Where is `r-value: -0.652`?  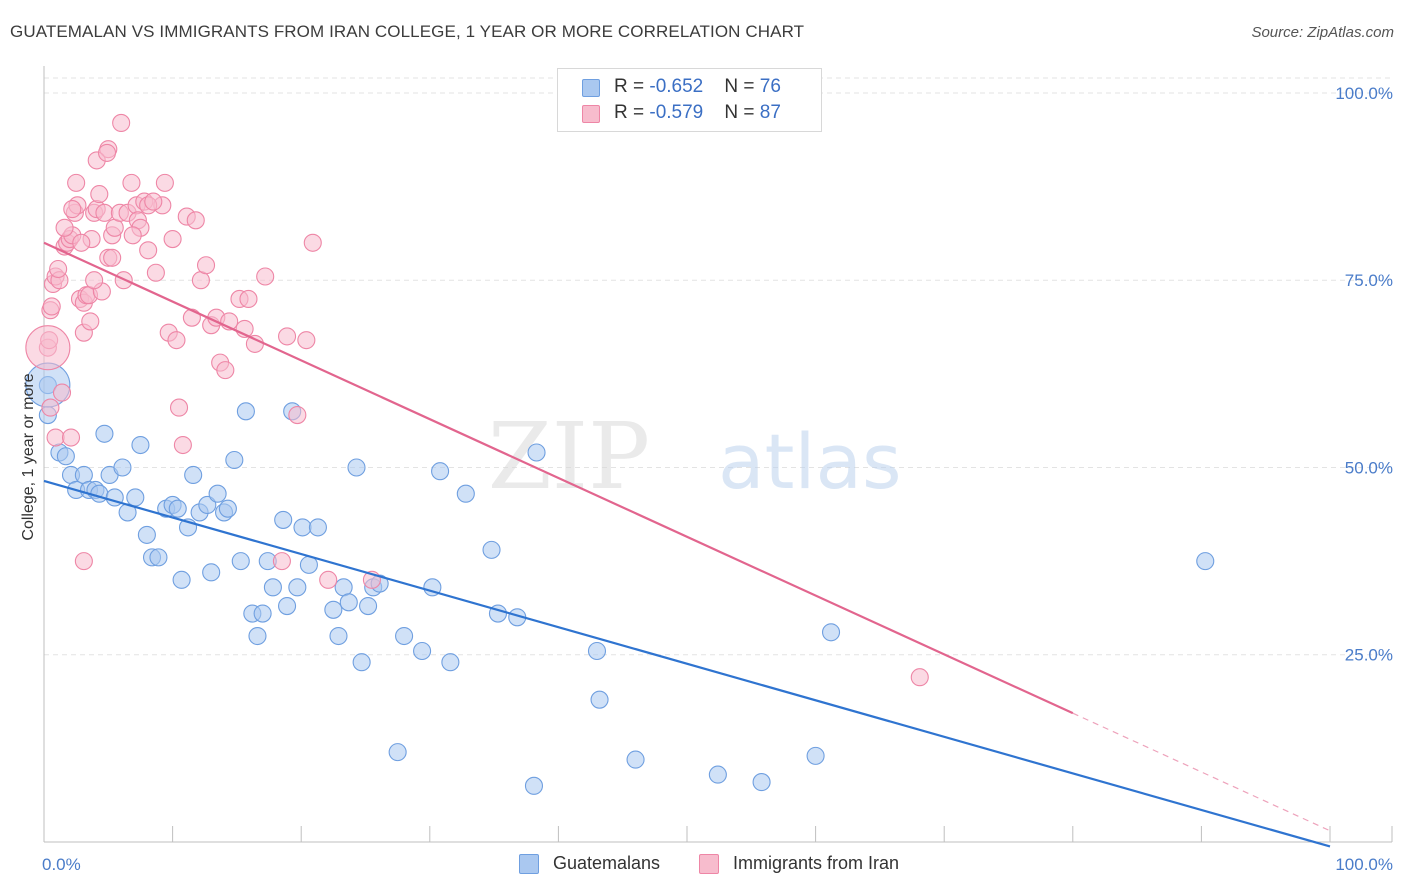 r-value: -0.652 is located at coordinates (676, 86).